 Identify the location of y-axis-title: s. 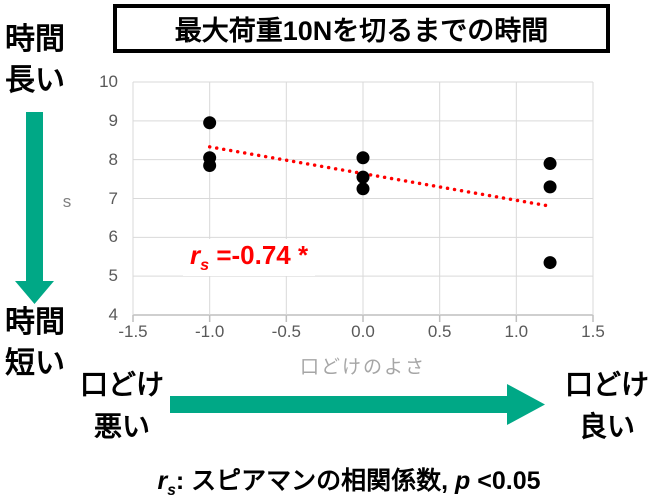
(67, 201).